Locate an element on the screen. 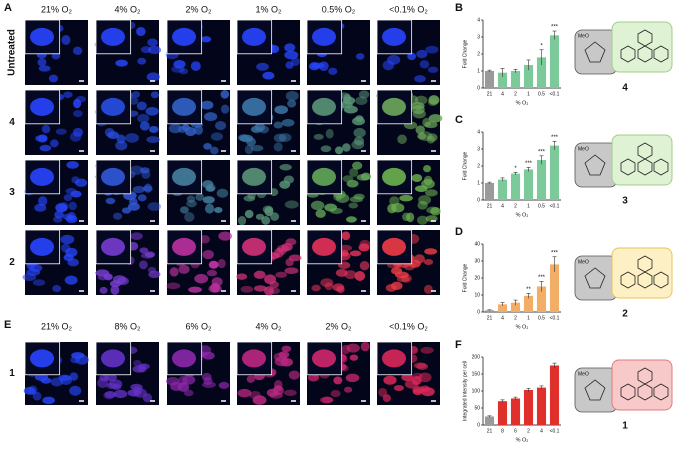  compound-number: 3 is located at coordinates (625, 201).